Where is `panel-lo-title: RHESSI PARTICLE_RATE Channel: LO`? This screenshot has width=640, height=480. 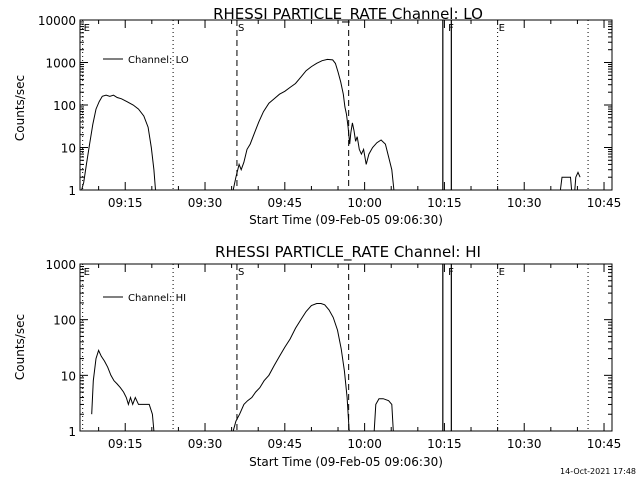 panel-lo-title: RHESSI PARTICLE_RATE Channel: LO is located at coordinates (348, 14).